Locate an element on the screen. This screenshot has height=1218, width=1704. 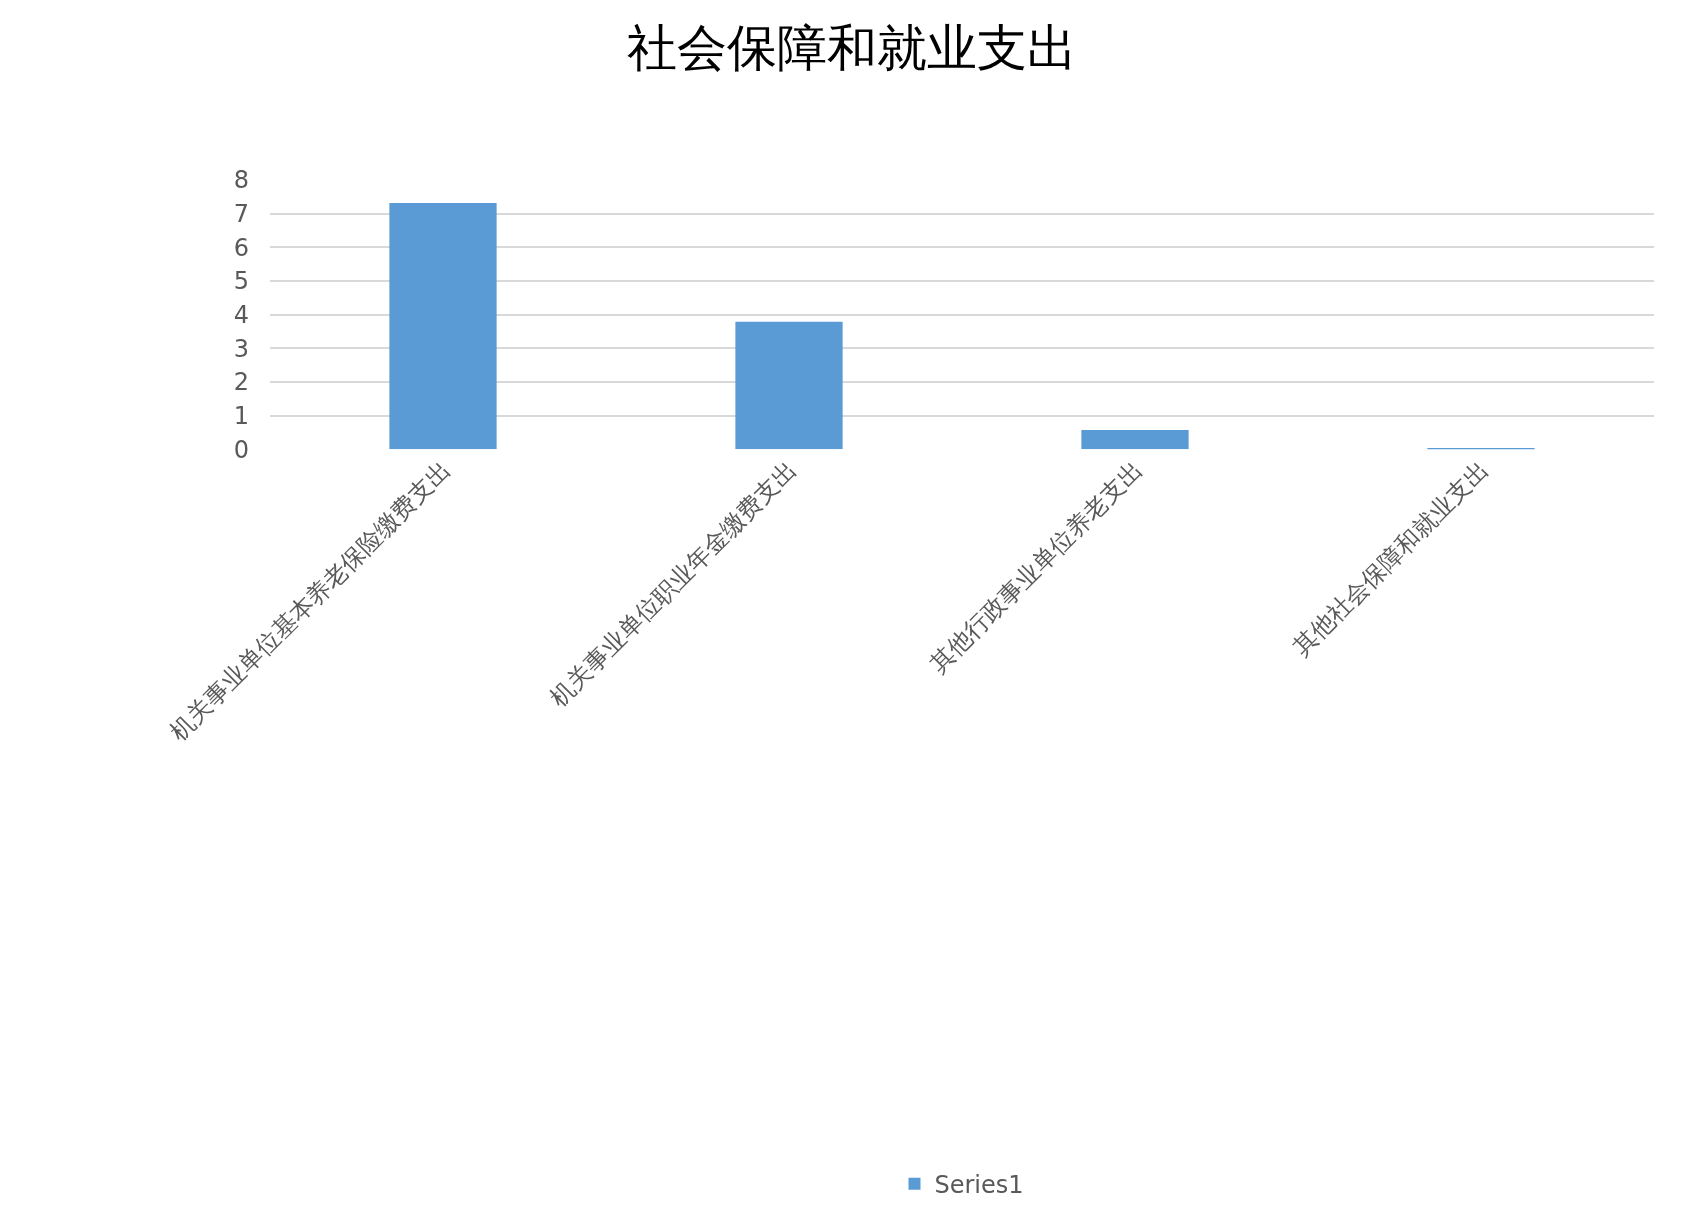
legend-label: Series1 is located at coordinates (979, 1185).